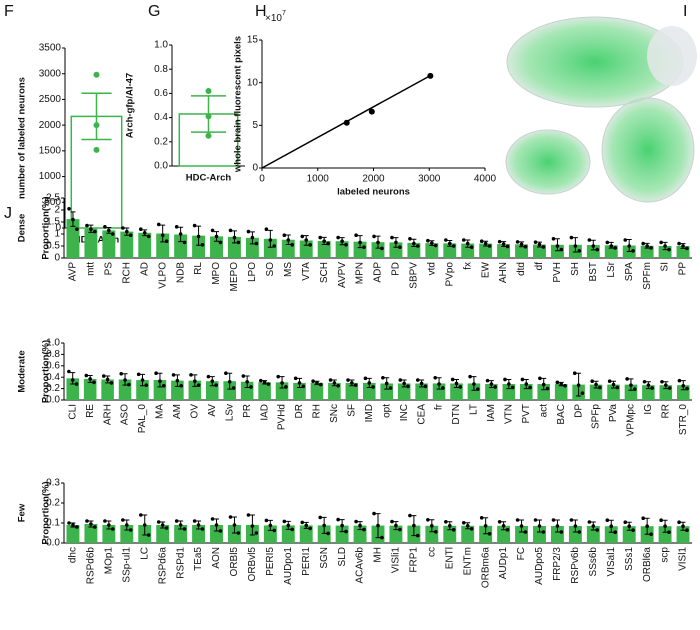 This screenshot has width=700, height=630. I want to click on x-tick-label: DTN, so click(456, 414).